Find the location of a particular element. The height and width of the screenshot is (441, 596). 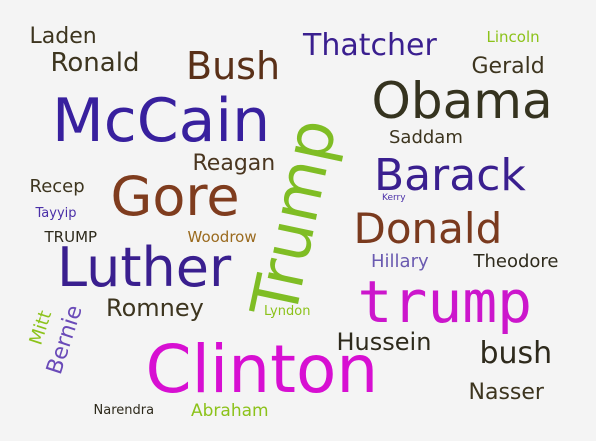

word-clinton: Clinton is located at coordinates (262, 369).